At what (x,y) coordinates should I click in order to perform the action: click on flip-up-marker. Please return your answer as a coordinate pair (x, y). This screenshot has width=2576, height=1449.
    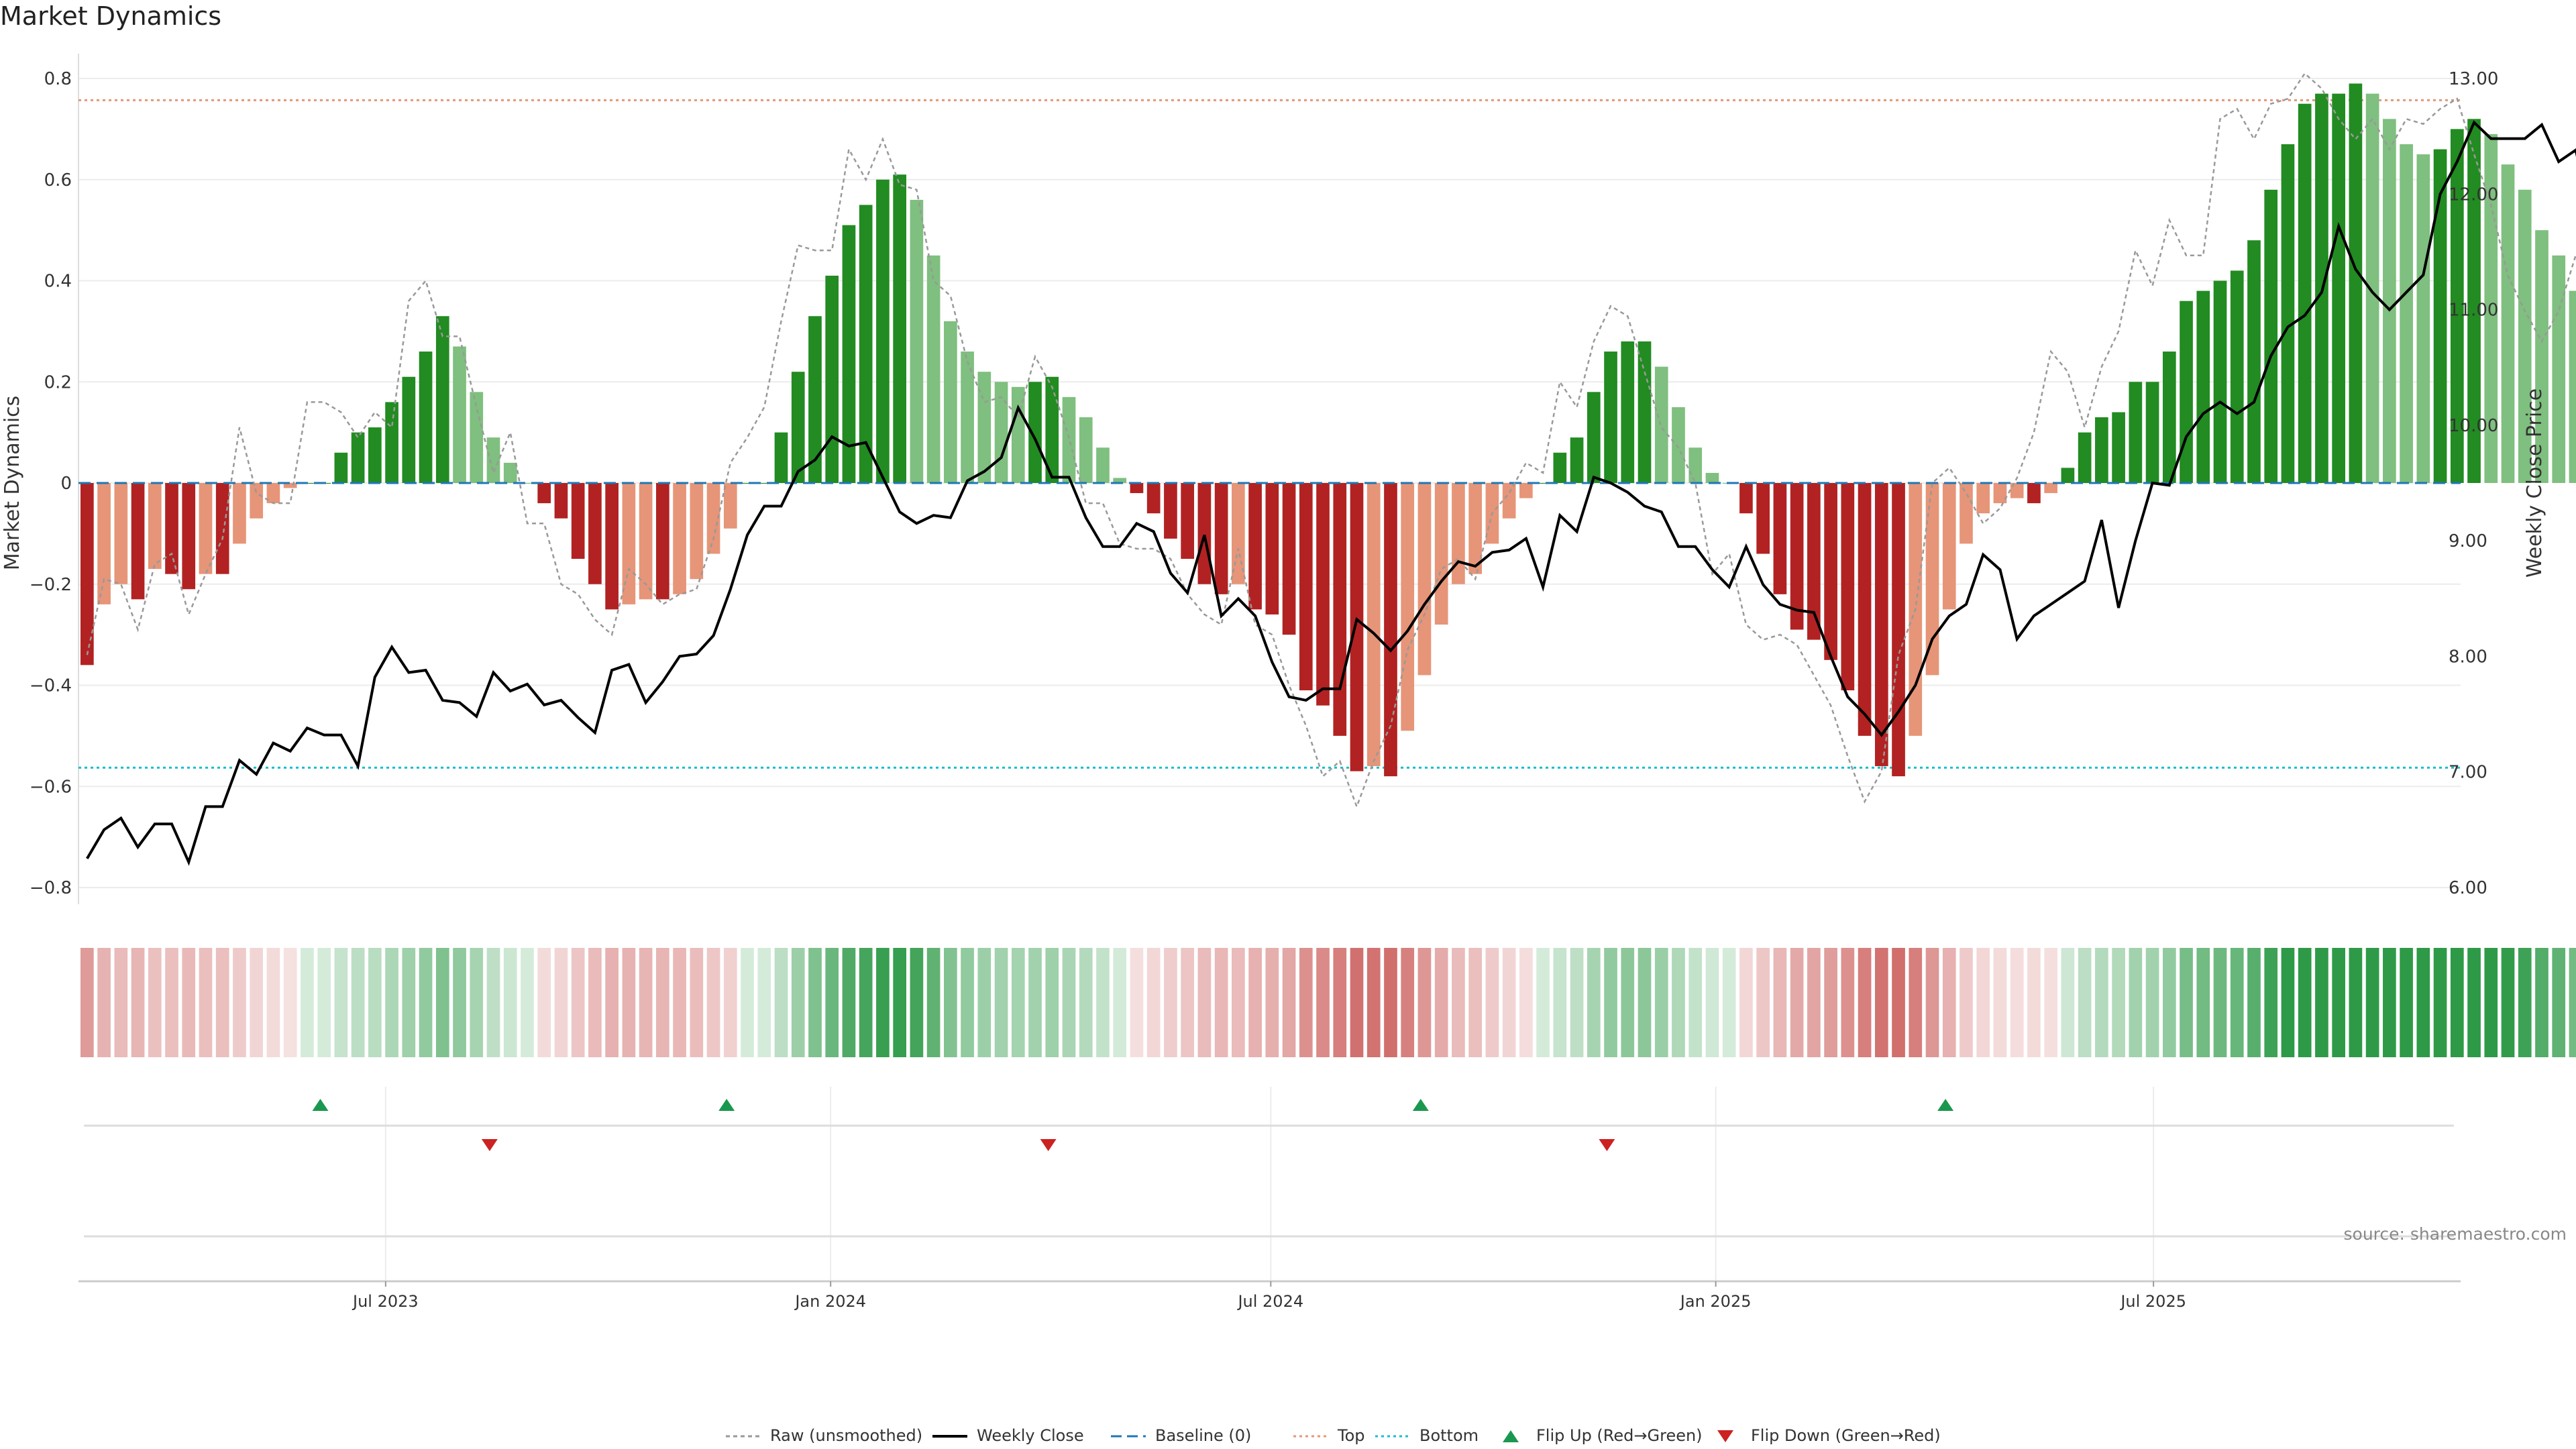
    Looking at the image, I should click on (1945, 1105).